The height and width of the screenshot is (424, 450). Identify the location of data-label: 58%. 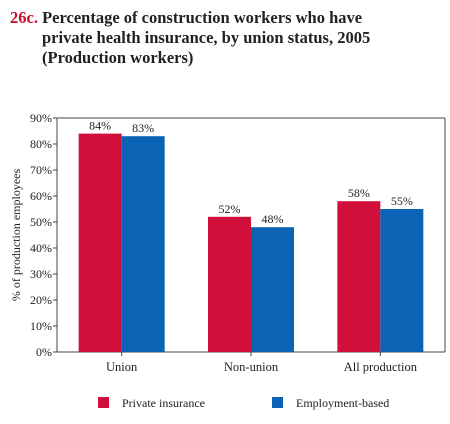
(359, 193).